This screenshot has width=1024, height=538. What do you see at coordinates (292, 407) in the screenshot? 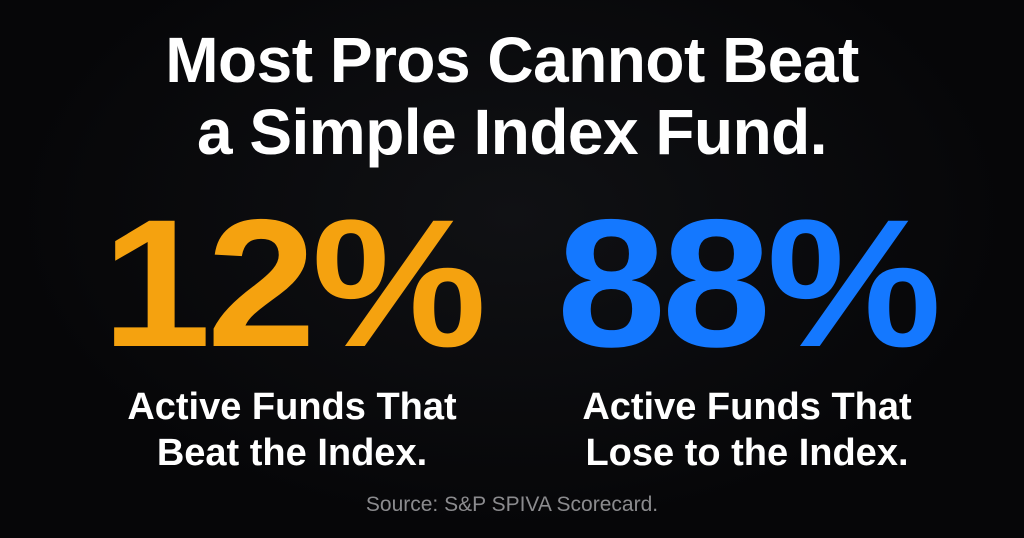
I see `stat-caption-beat-line-1: Active Funds That` at bounding box center [292, 407].